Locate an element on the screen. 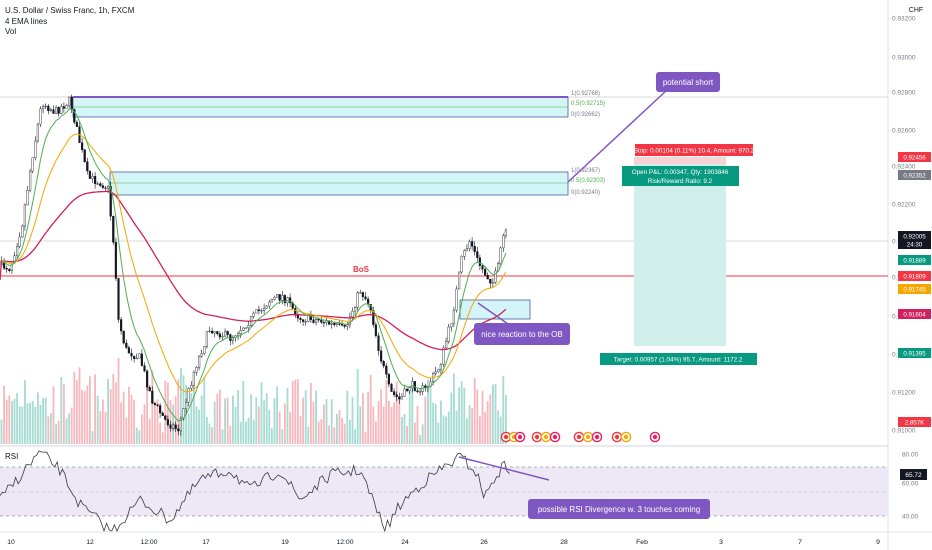  rsi-pane: RSI is located at coordinates (444, 491).